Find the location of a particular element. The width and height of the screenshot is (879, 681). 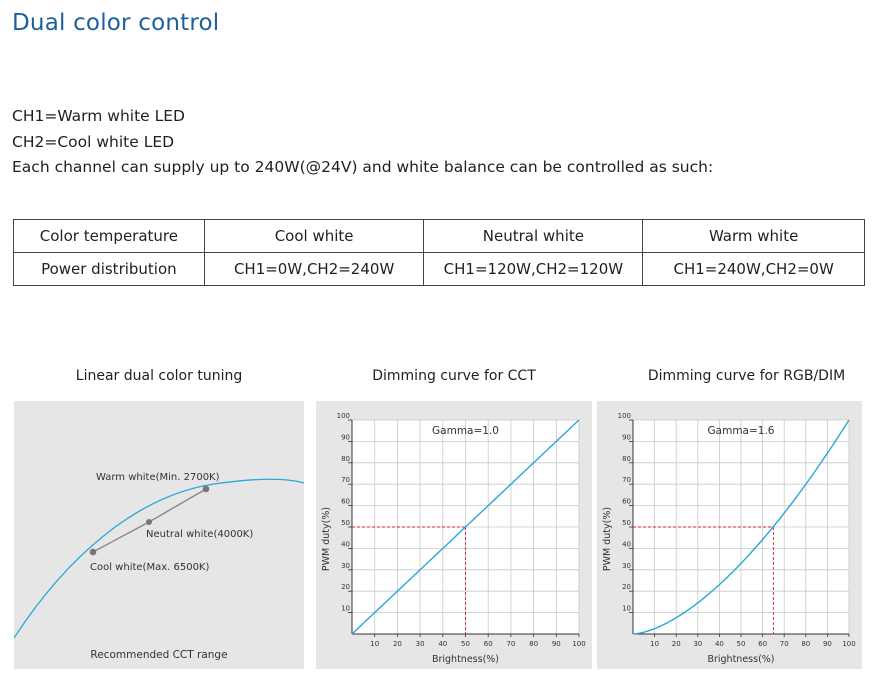

table-cell: CH1=0W,CH2=240W is located at coordinates (314, 269).